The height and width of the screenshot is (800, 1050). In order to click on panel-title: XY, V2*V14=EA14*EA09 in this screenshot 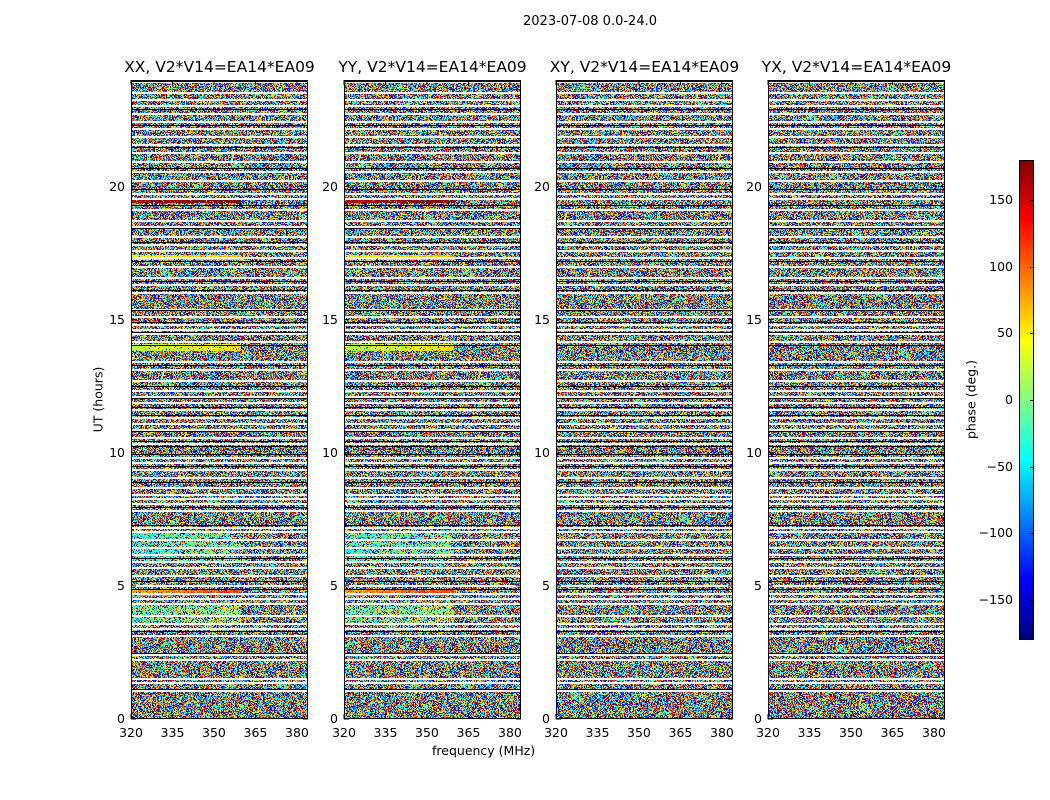, I will do `click(644, 67)`.